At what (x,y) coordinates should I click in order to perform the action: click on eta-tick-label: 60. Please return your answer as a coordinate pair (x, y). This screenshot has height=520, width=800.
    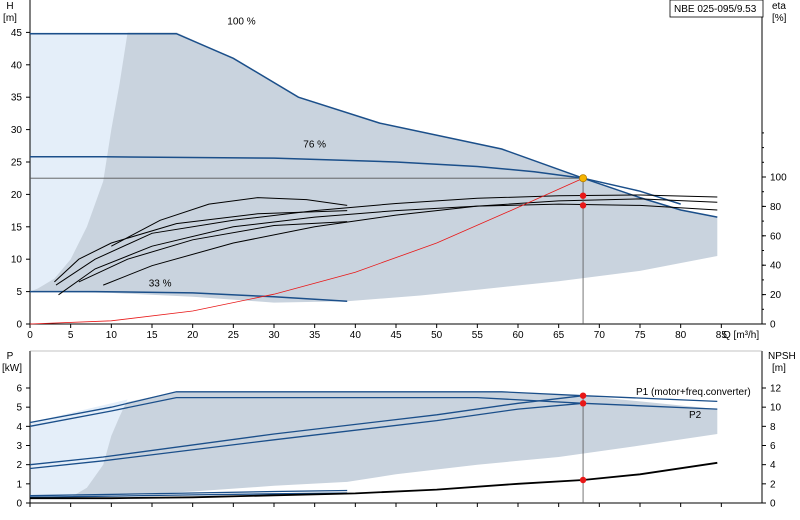
    Looking at the image, I should click on (776, 236).